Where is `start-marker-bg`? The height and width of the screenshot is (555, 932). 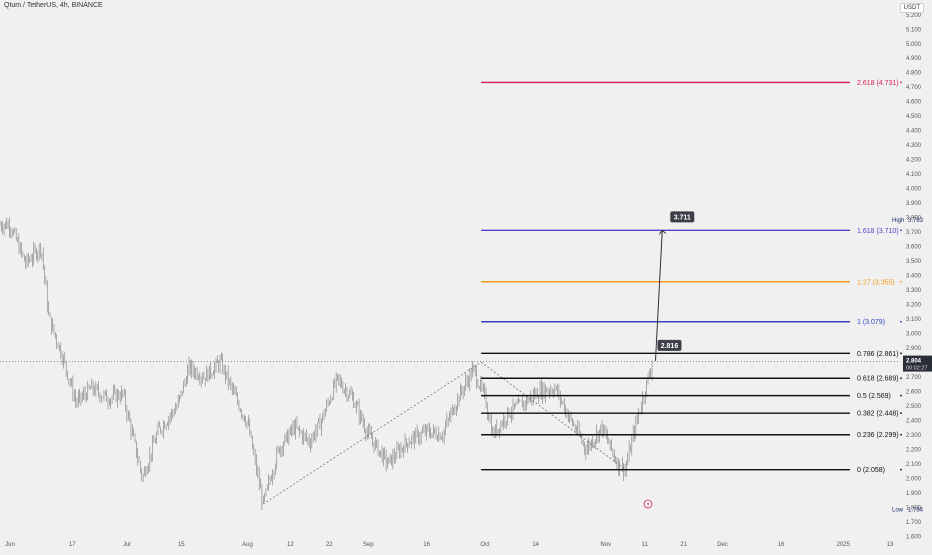 start-marker-bg is located at coordinates (669, 345).